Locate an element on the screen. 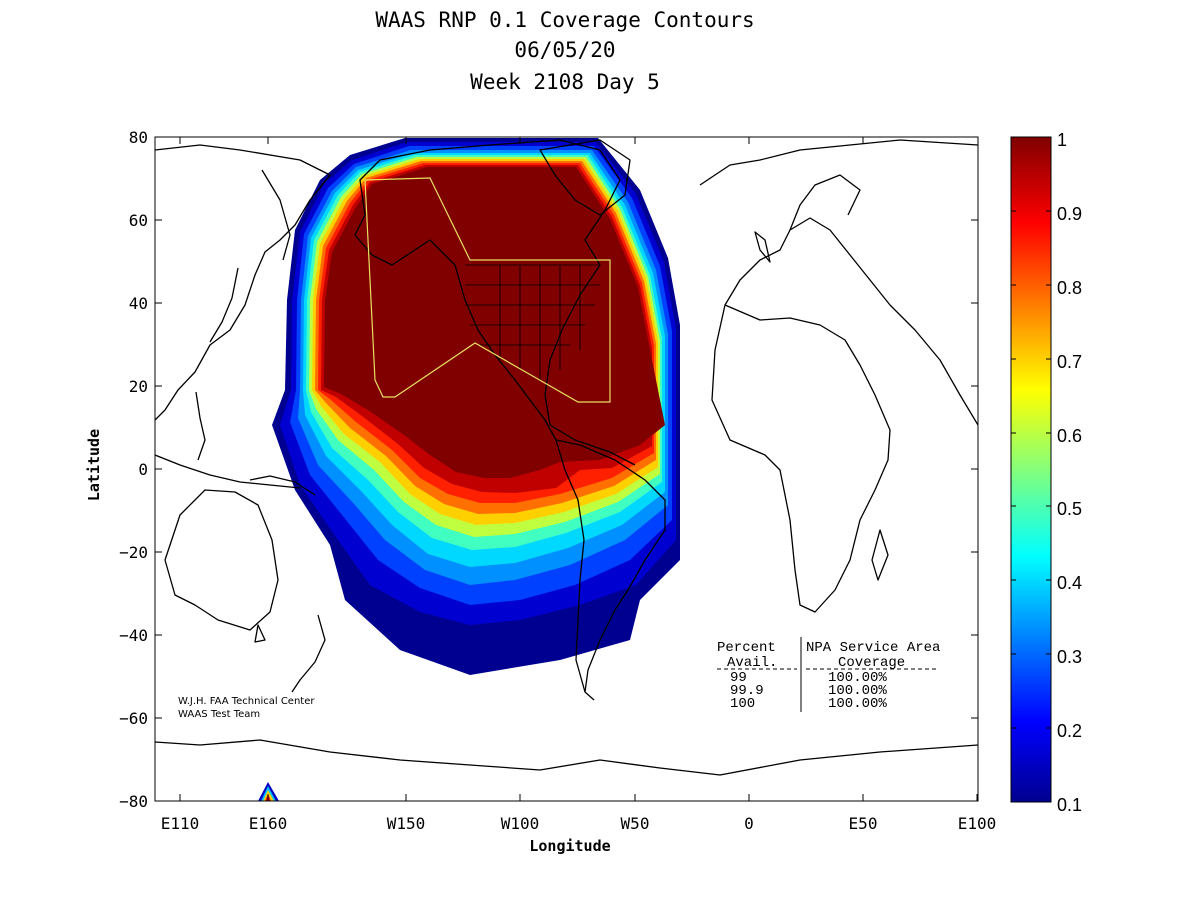 Image resolution: width=1200 pixels, height=900 pixels. x-tick-label: E110 is located at coordinates (180, 823).